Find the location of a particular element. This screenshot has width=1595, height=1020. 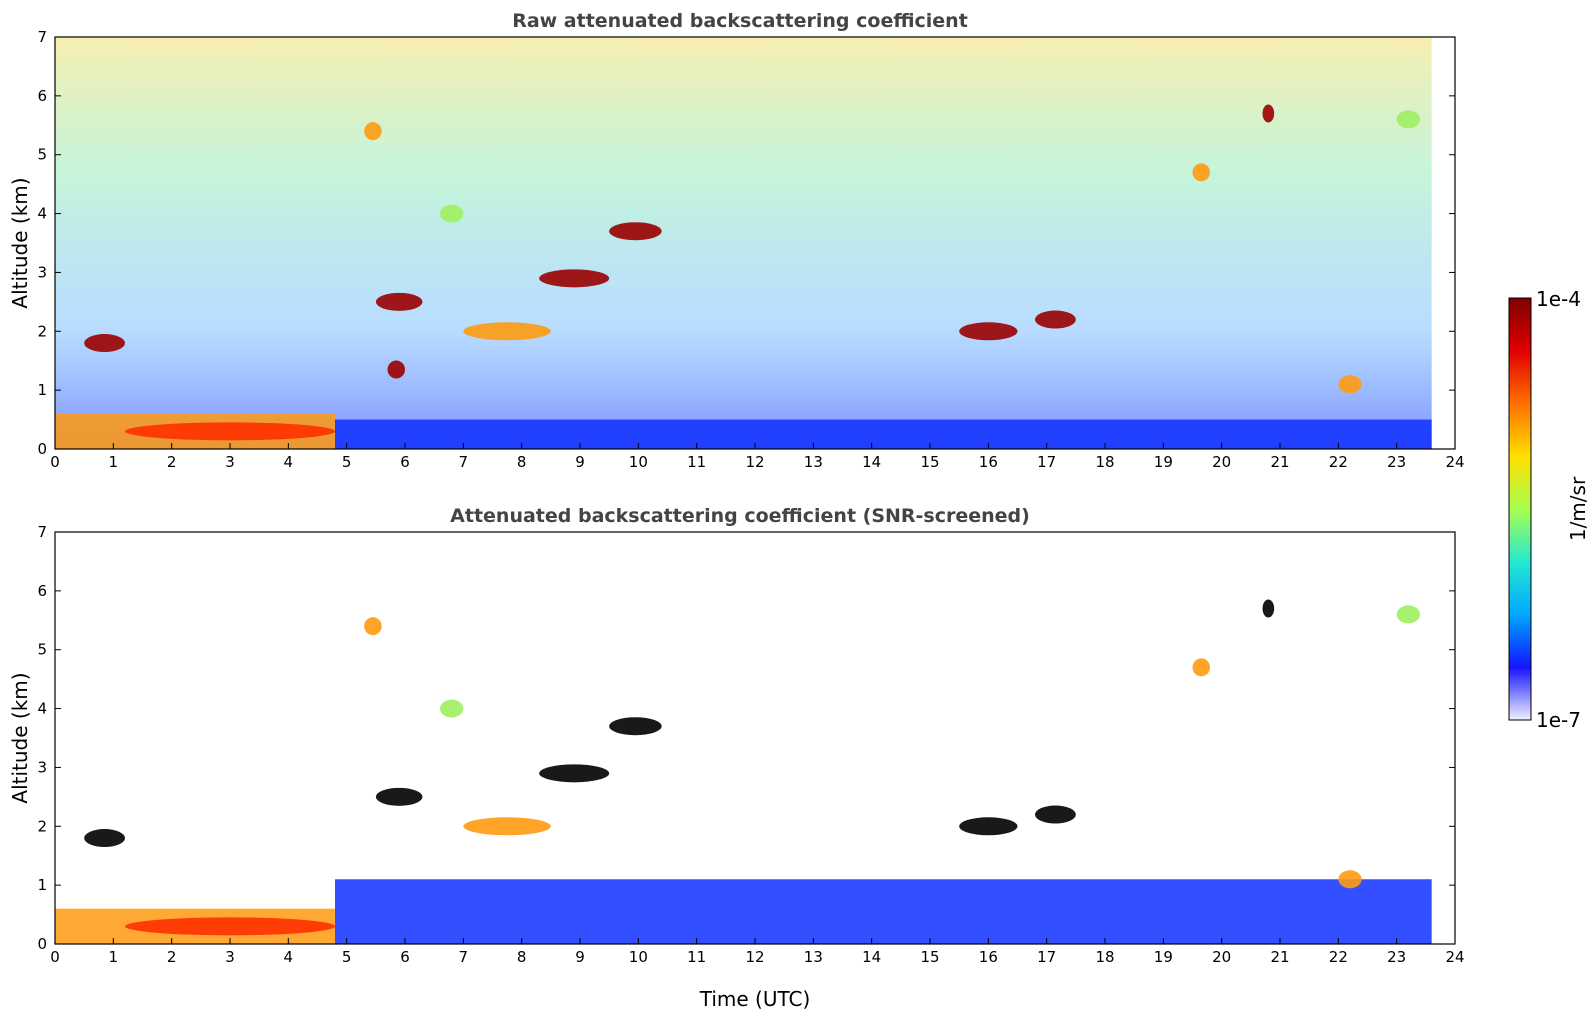

x-axis-raw: 0 1 2 3 4 5 6 7 8 9 10 11 12 13 14 15 16 17 18 19 20 21 22 23 24 is located at coordinates (757, 457).